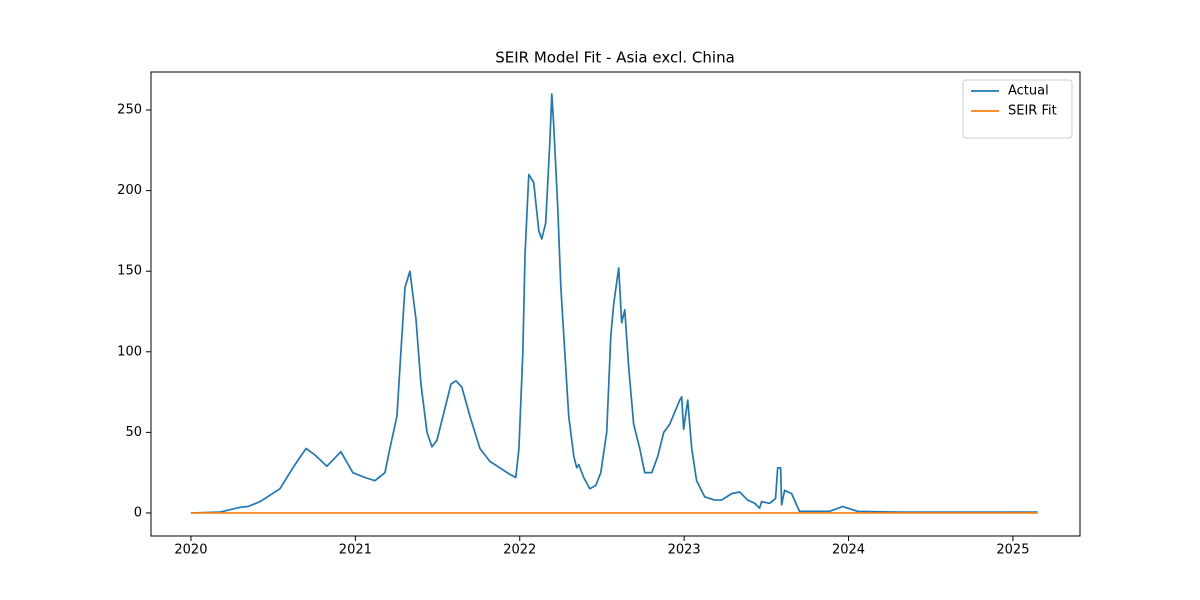 The image size is (1200, 600). Describe the element at coordinates (1012, 550) in the screenshot. I see `x-tick-label: 2025` at that location.